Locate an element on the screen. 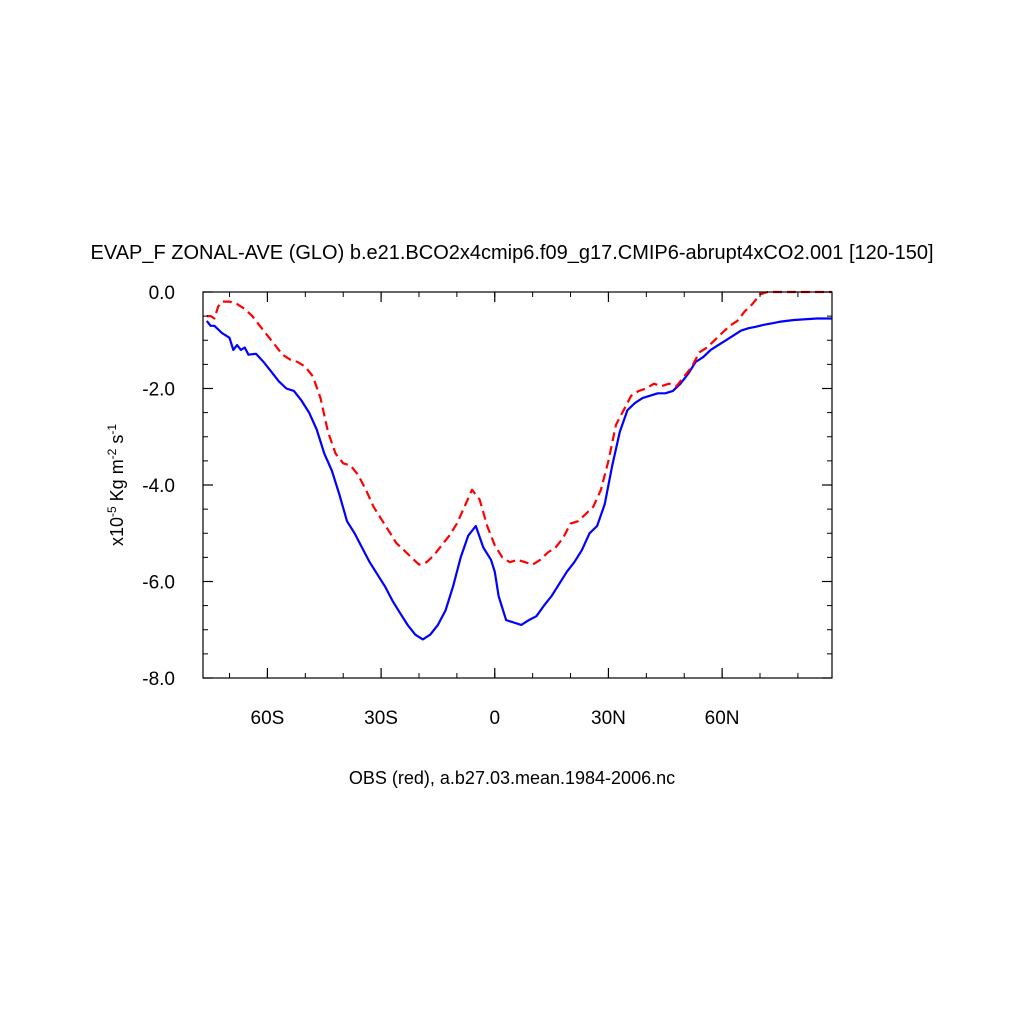  y-tick-label: -2.0 is located at coordinates (158, 390).